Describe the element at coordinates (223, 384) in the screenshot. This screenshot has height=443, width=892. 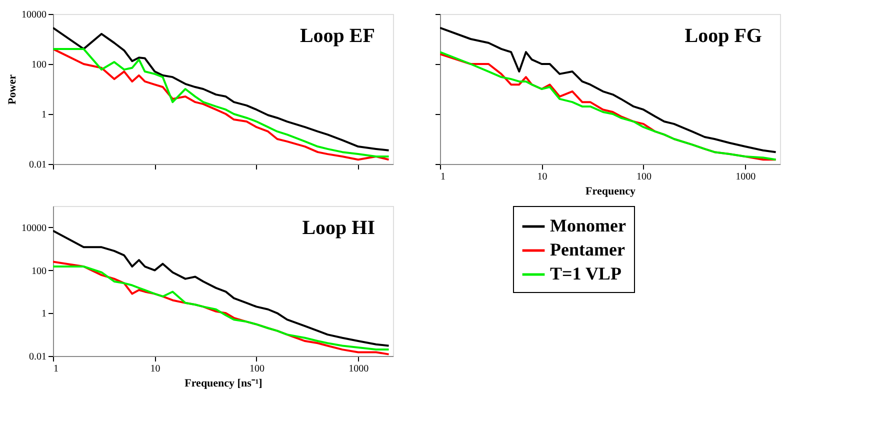
I see `x-axis-title: Frequency [ns⁻¹]` at that location.